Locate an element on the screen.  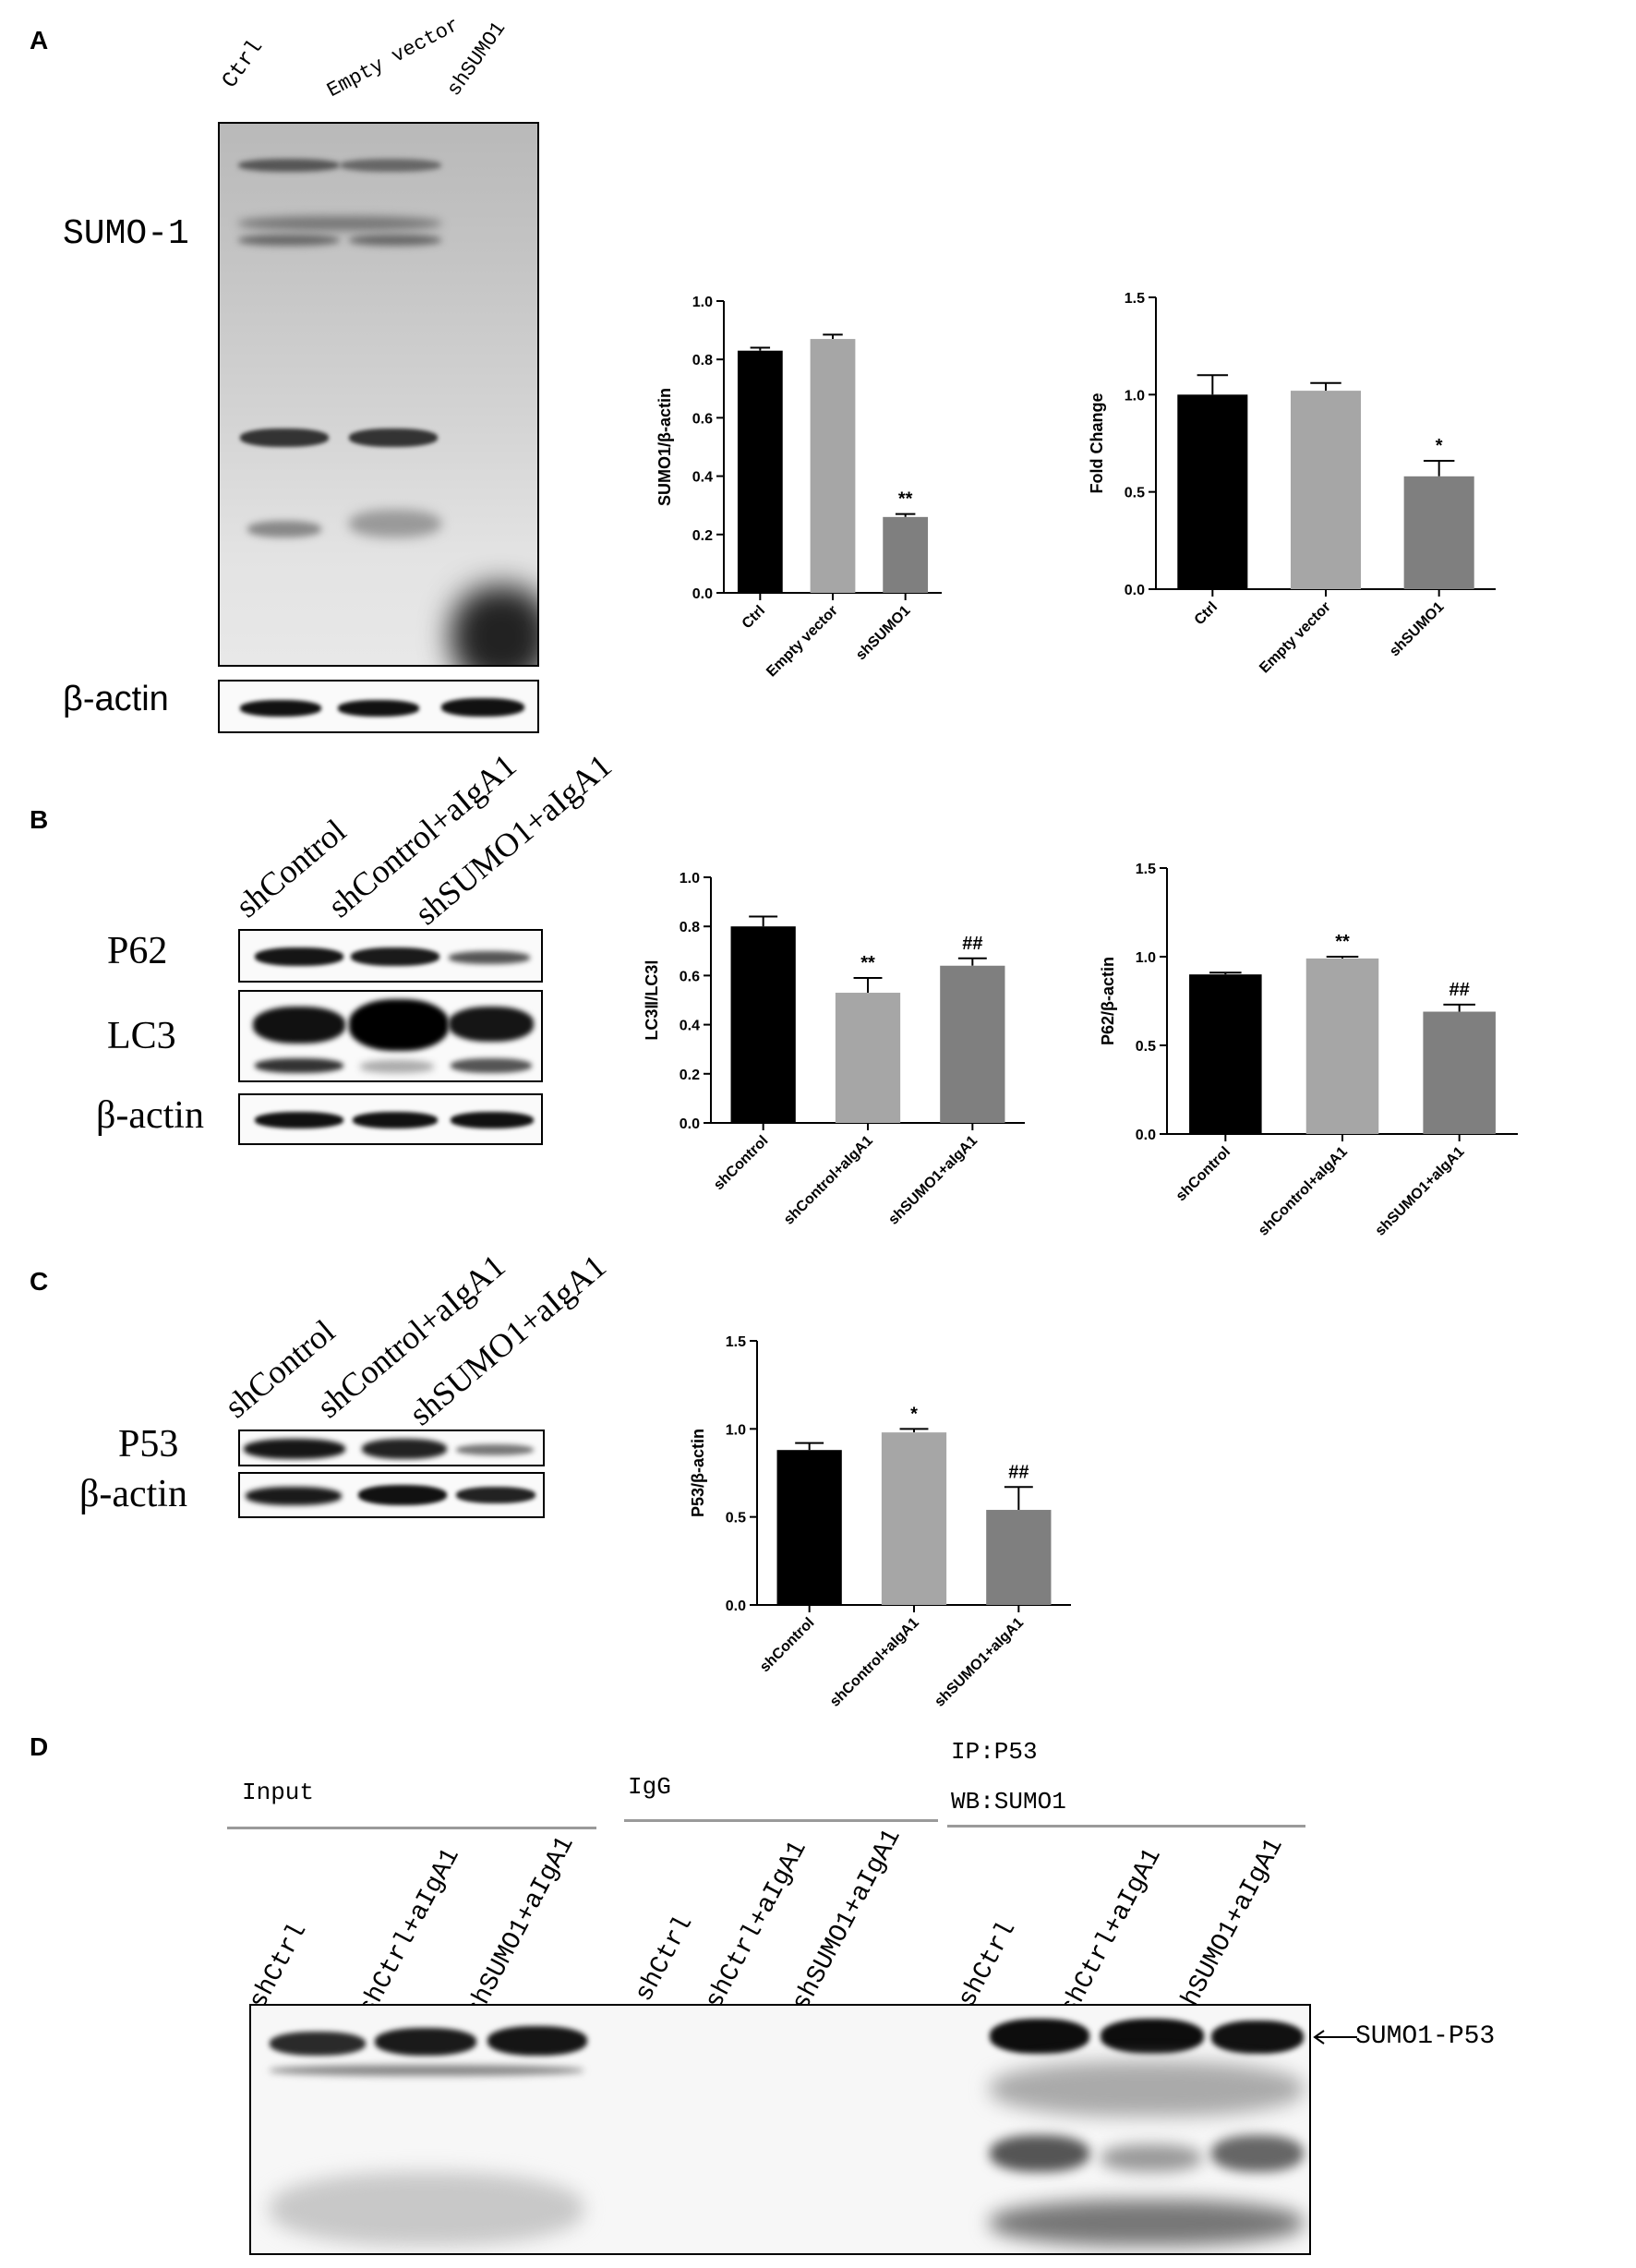
beta-actin-blot-a is located at coordinates (379, 706).